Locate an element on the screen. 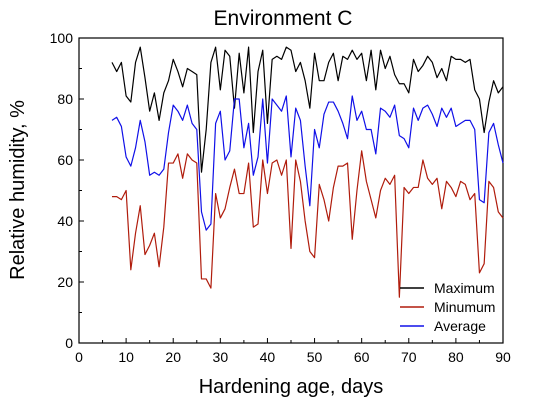  y-tick-label: 20 is located at coordinates (65, 282).